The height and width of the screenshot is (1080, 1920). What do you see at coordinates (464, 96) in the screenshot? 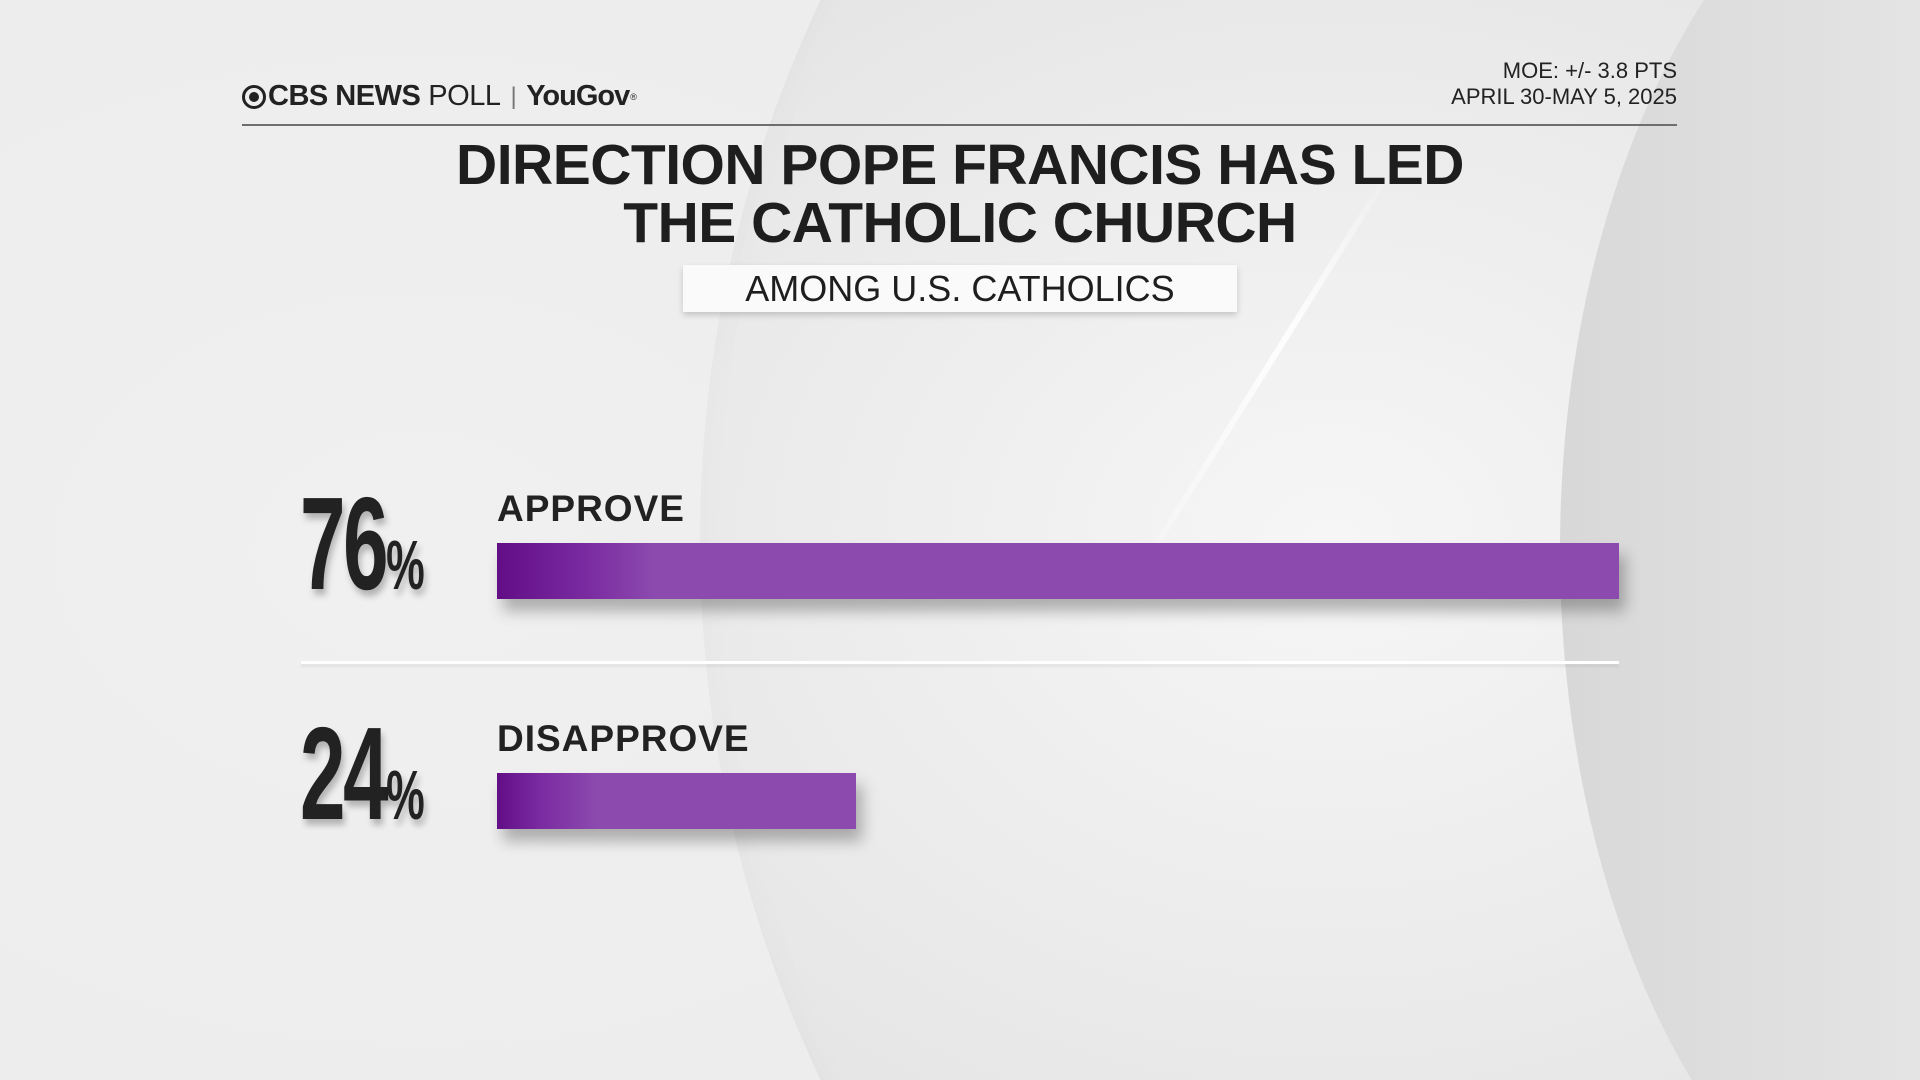
I see `logo-poll: POLL` at bounding box center [464, 96].